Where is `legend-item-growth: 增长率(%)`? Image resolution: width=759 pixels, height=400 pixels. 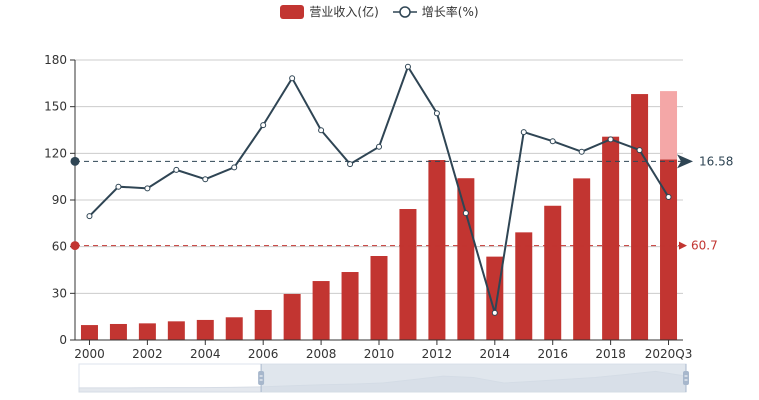
legend-item-growth: 增长率(%) is located at coordinates (435, 11).